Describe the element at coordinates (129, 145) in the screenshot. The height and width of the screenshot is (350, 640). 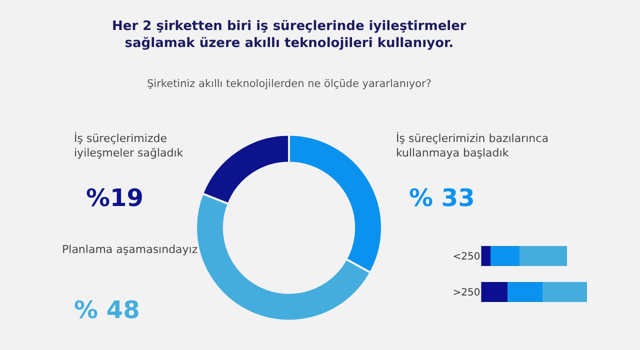
I see `slice-label: İş süreçlerimizde iyileşmeler sağladık` at that location.